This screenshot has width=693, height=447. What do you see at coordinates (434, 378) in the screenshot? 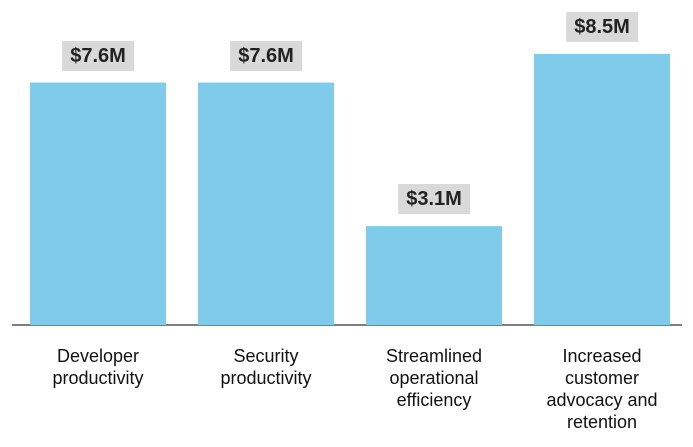
I see `x-tick-label: Streamlined operational efficiency` at bounding box center [434, 378].